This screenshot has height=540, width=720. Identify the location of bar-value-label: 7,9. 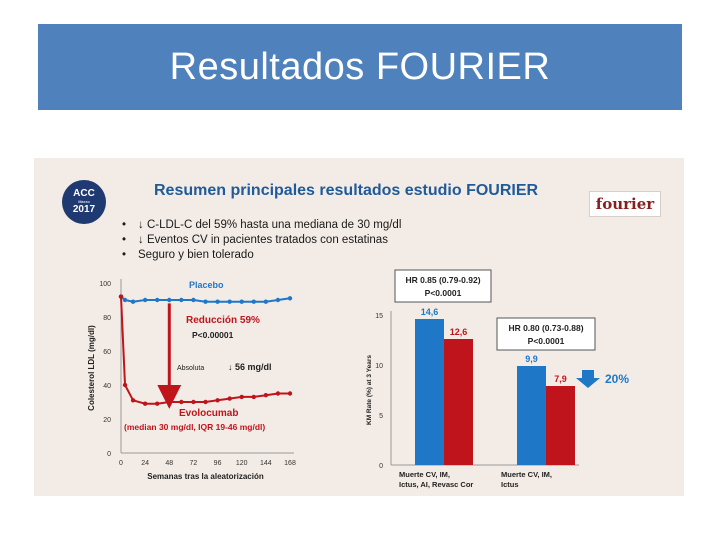
(560, 379).